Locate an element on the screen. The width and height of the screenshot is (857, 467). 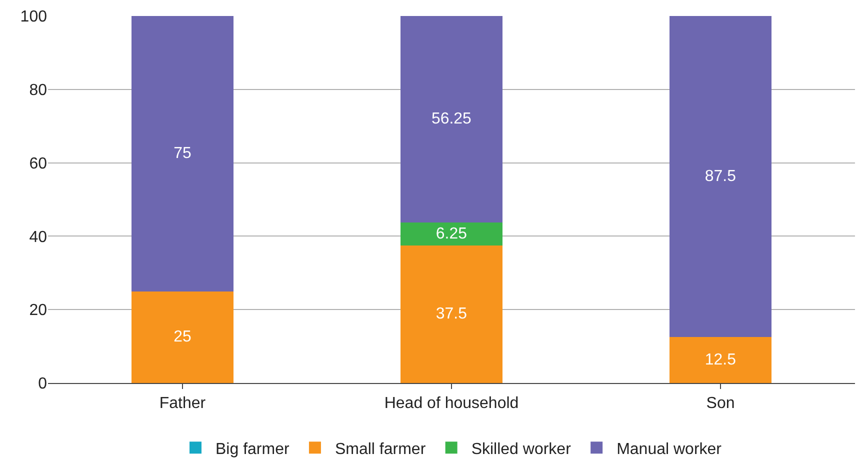
data-label: 75 is located at coordinates (183, 153).